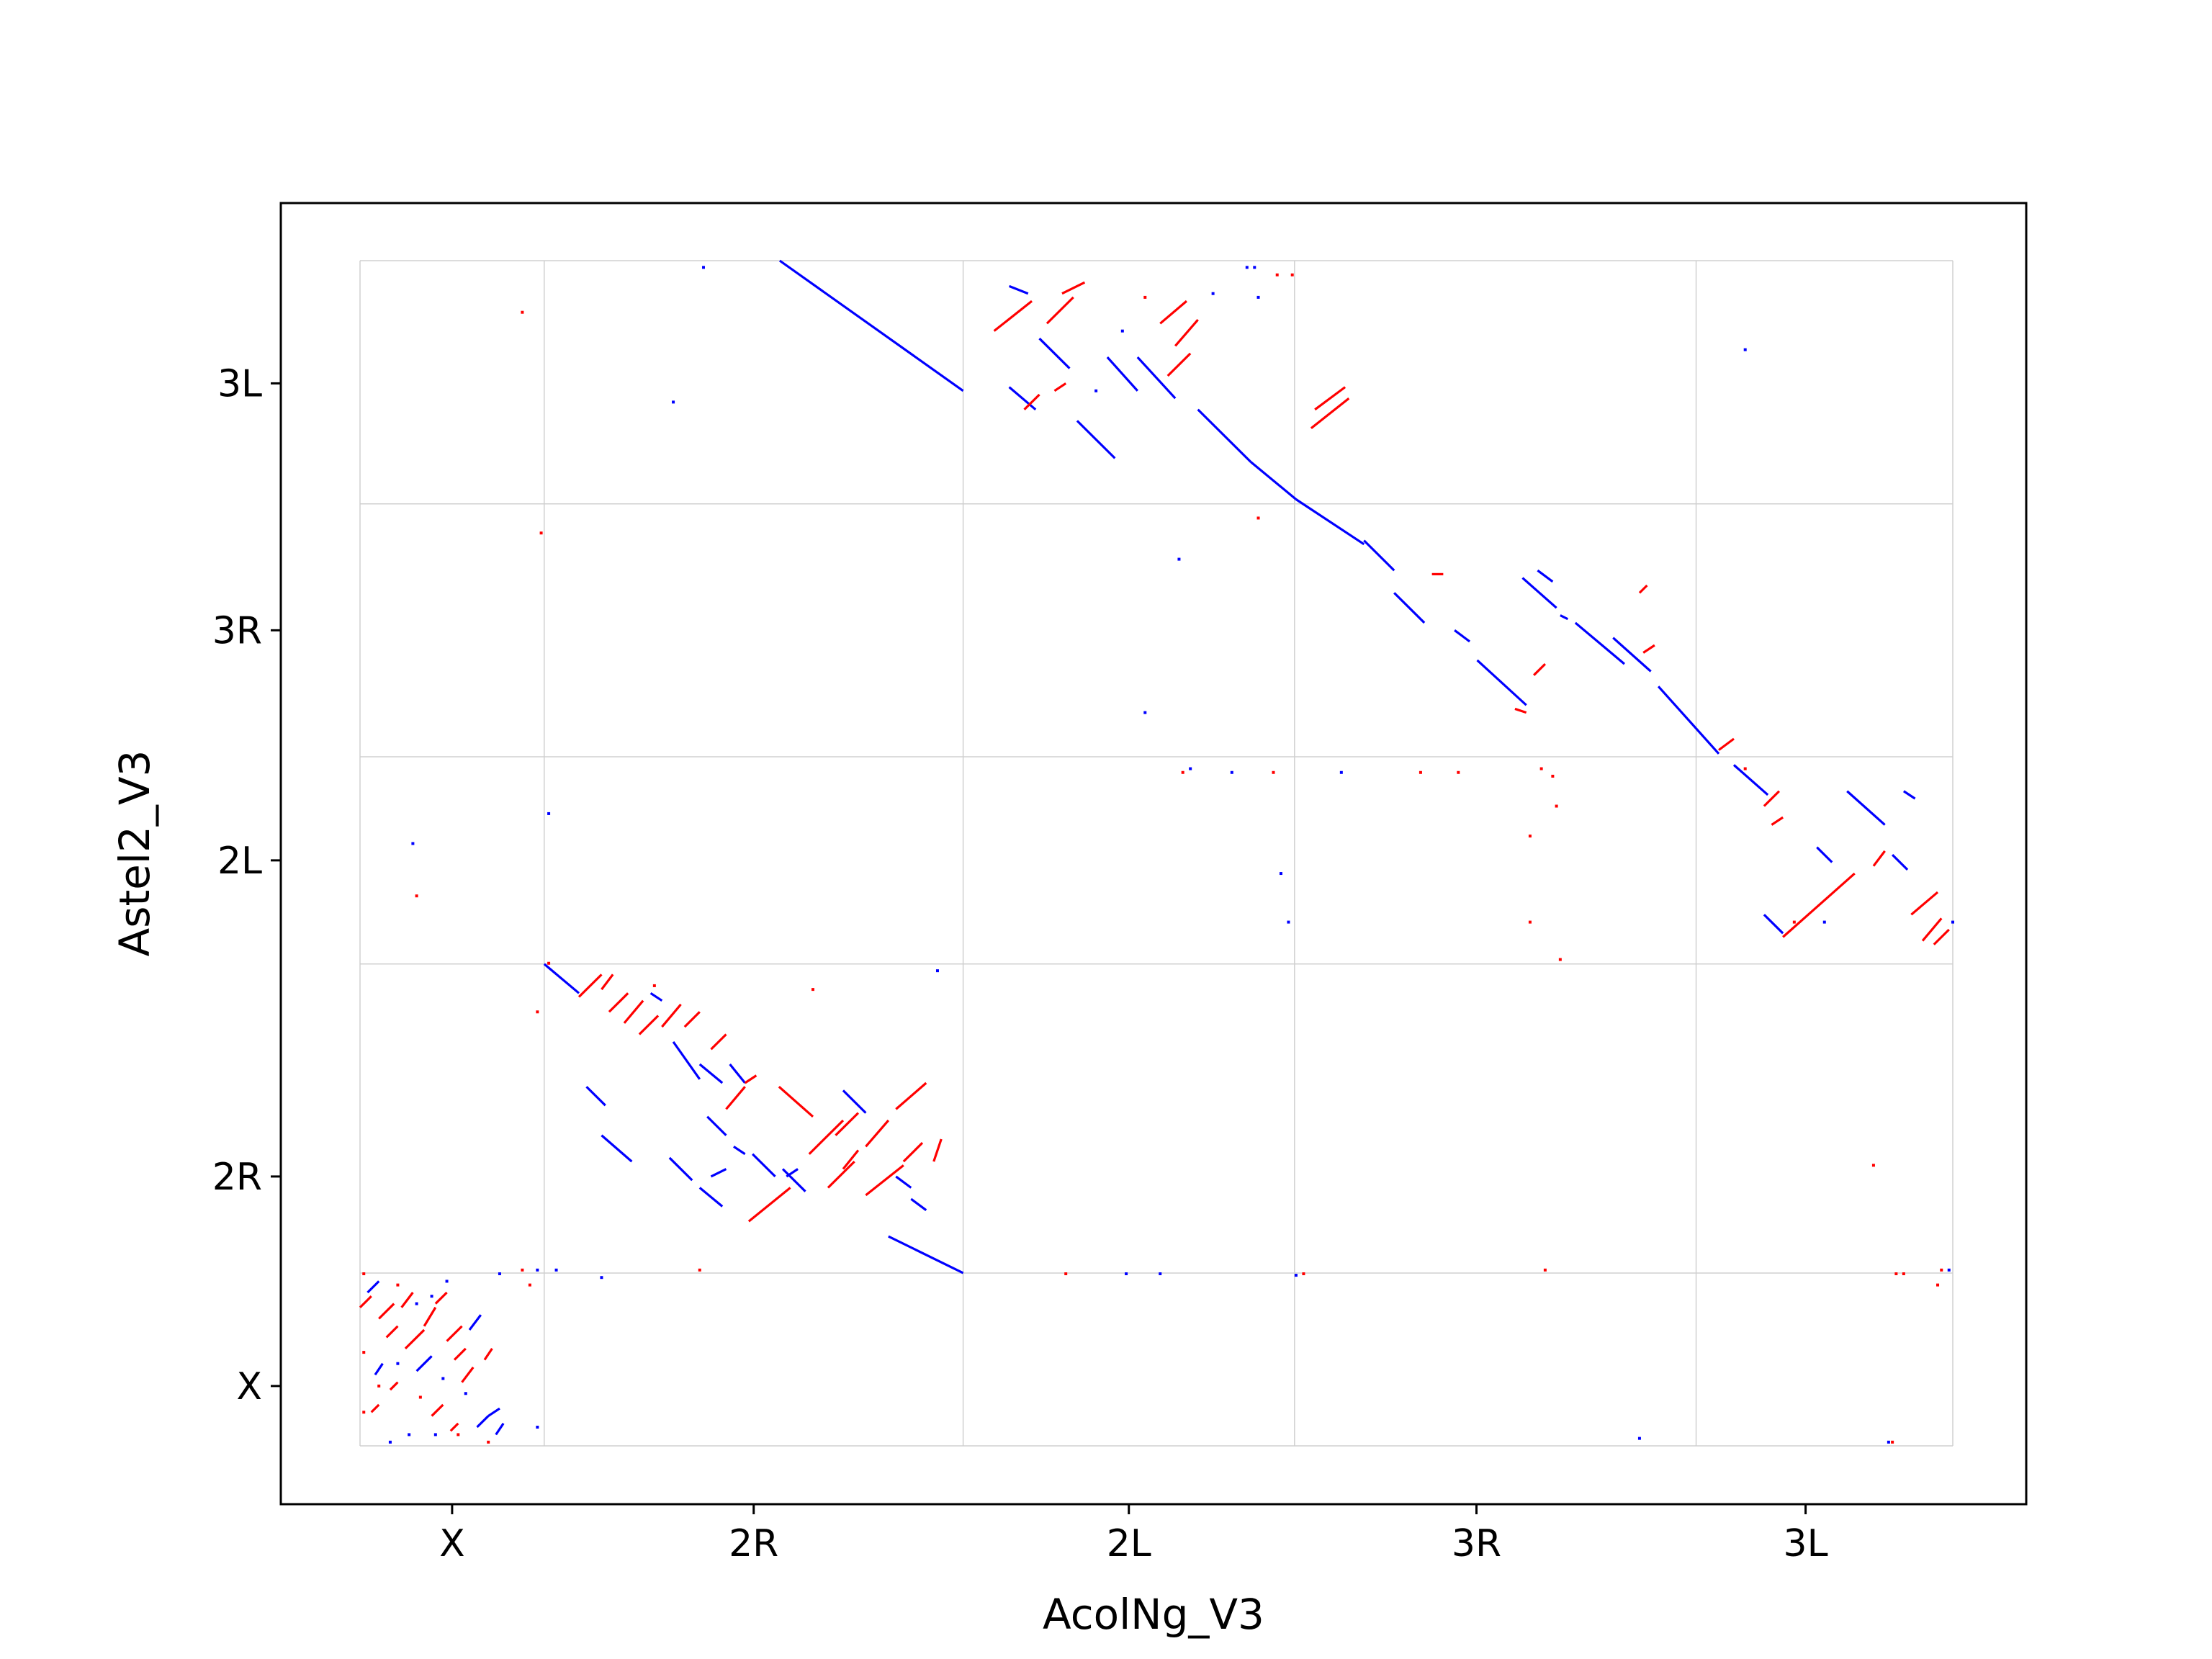 This screenshot has height=1659, width=2212. I want to click on x-tick-label-0: X, so click(452, 1543).